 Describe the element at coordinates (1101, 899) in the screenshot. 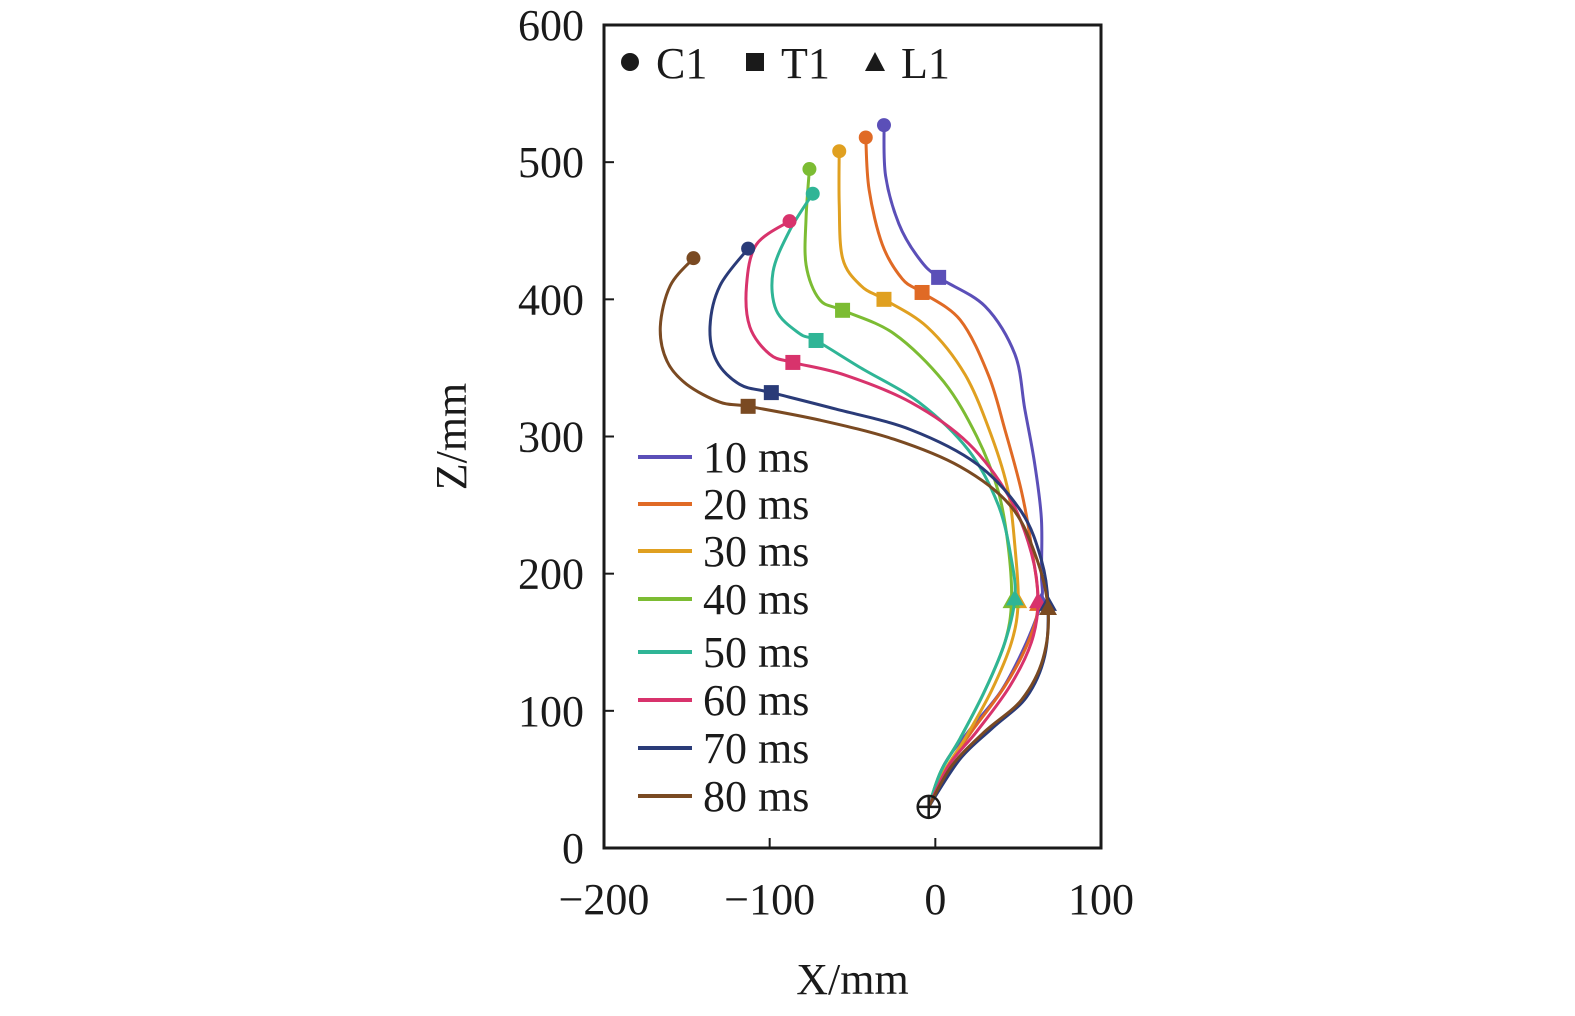

I see `x-tick-label: 100` at that location.